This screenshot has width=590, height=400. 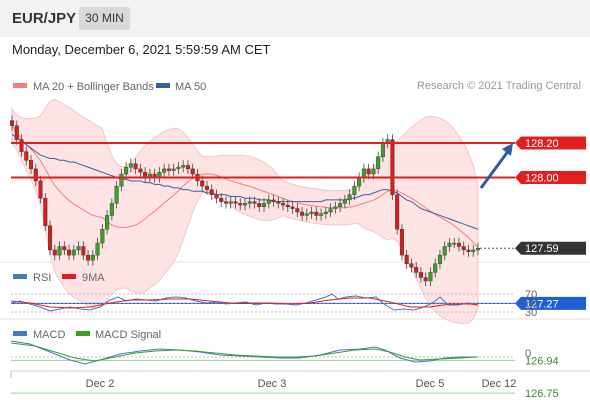 I want to click on x-label-dec2: Dec 2, so click(x=100, y=384).